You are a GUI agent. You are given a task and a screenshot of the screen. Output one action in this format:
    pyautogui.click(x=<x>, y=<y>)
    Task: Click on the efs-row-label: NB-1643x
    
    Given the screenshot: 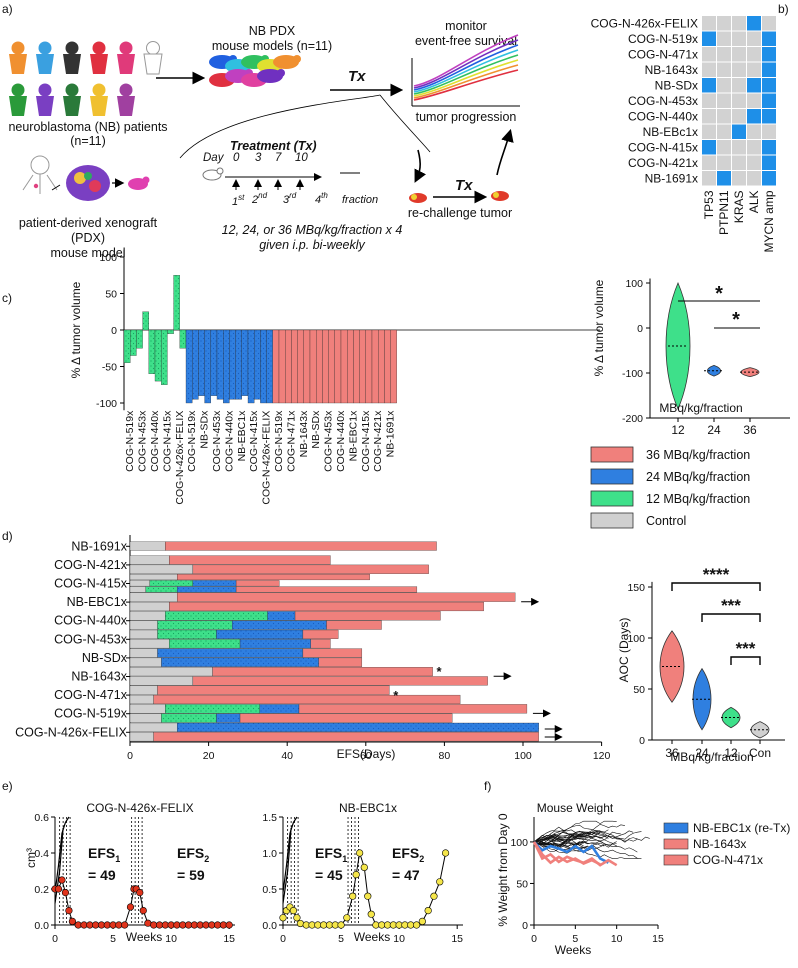 What is the action you would take?
    pyautogui.click(x=99, y=677)
    